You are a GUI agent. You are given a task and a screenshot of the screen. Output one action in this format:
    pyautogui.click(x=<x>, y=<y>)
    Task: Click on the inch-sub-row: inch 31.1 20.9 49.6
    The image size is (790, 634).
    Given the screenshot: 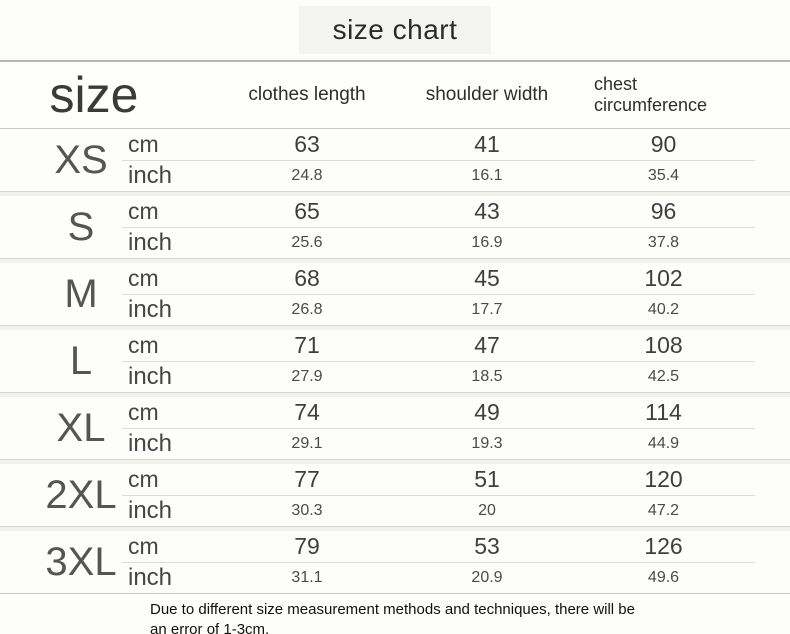 What is the action you would take?
    pyautogui.click(x=456, y=578)
    